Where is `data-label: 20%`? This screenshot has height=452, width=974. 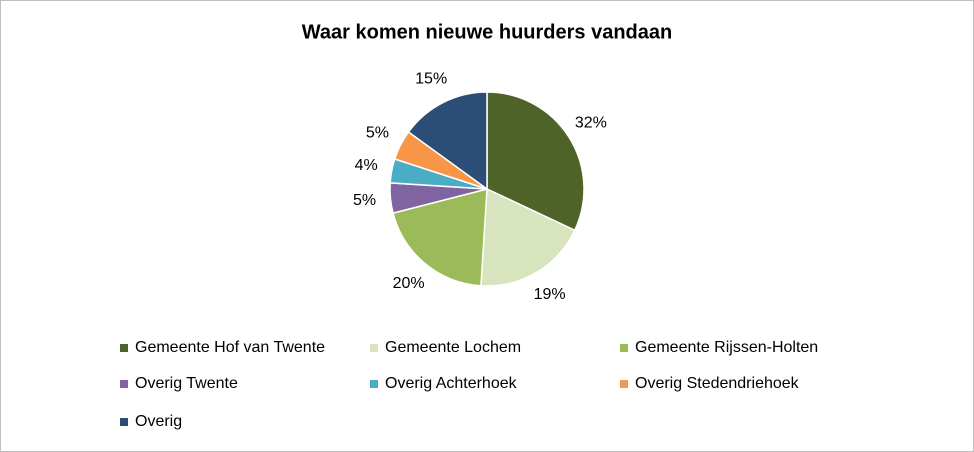
data-label: 20% is located at coordinates (409, 283).